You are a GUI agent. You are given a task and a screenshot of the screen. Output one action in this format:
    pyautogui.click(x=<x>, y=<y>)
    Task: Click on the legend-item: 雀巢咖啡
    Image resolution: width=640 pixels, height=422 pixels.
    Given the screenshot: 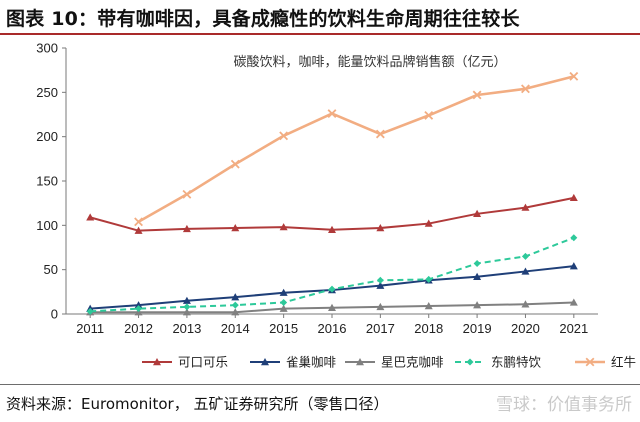 What is the action you would take?
    pyautogui.click(x=293, y=362)
    